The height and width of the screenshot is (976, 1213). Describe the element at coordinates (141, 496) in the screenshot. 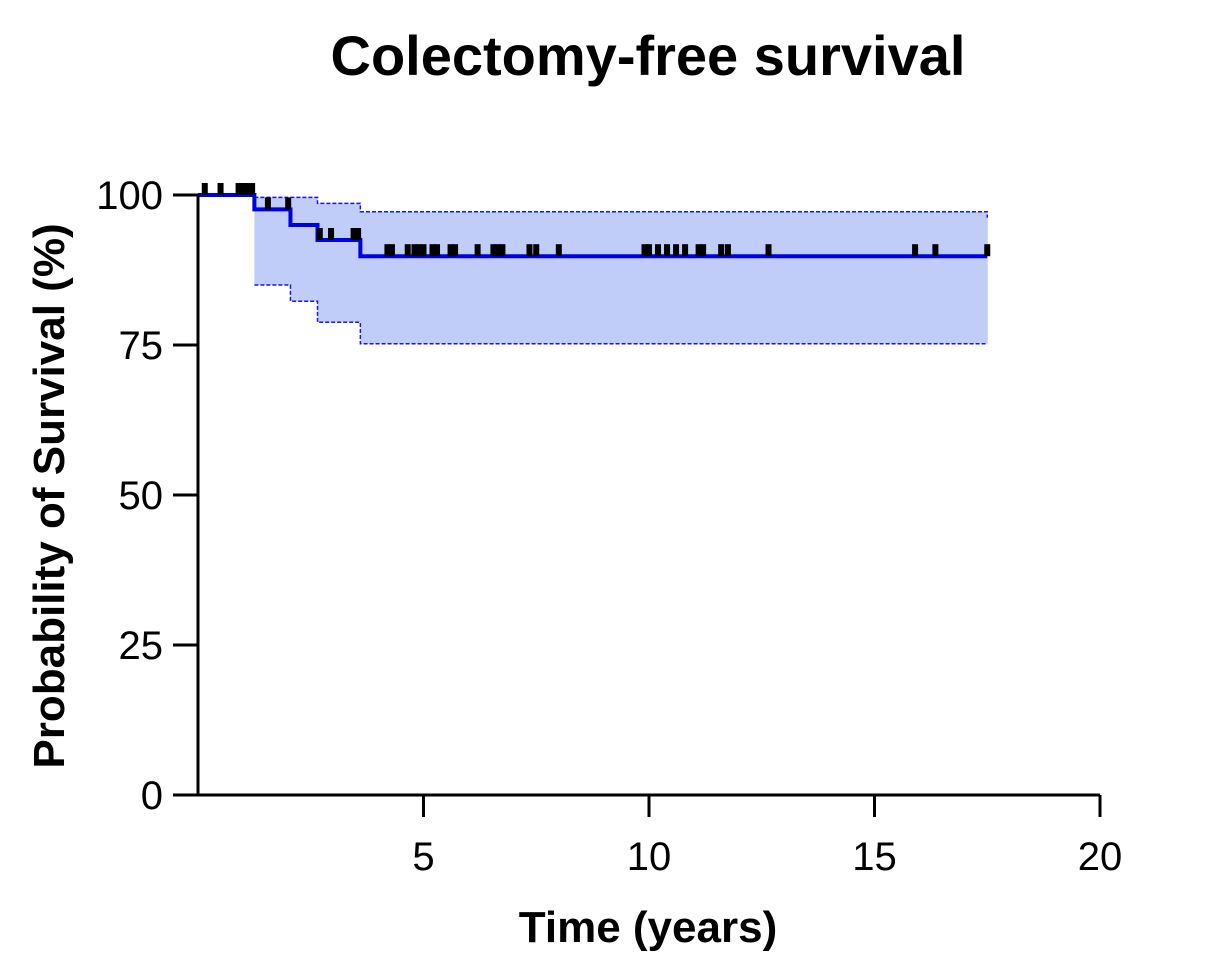

I see `y-tick-label: 50` at that location.